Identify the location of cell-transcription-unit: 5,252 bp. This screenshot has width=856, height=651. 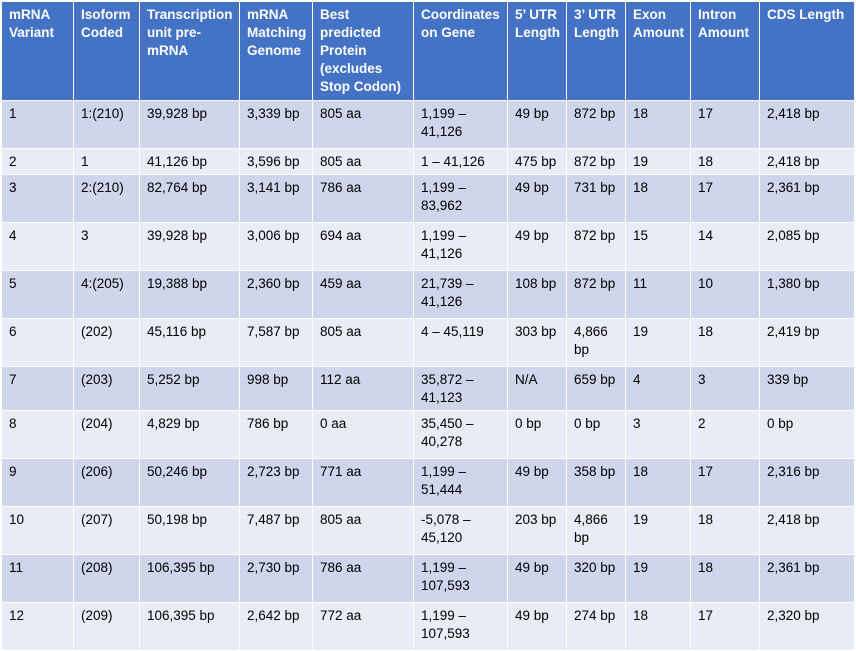
(189, 388).